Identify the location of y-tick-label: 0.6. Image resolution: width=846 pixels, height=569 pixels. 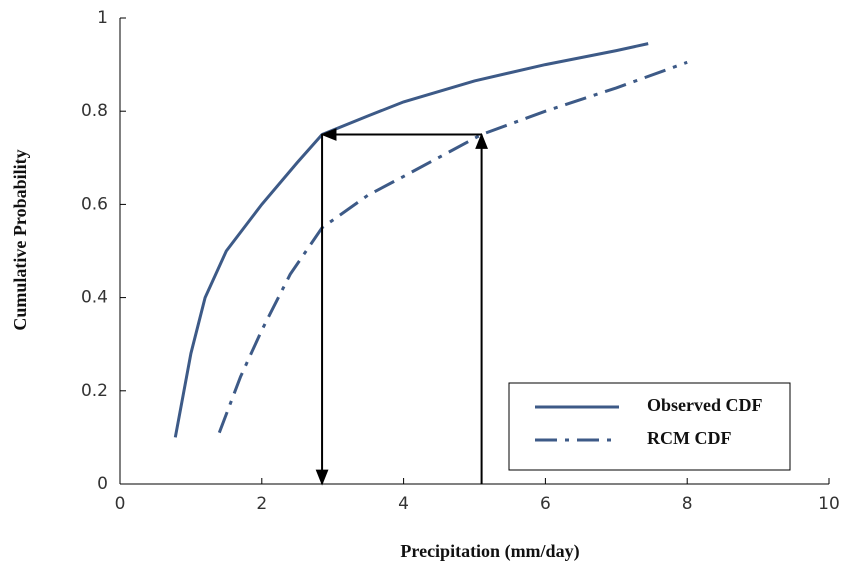
(94, 204).